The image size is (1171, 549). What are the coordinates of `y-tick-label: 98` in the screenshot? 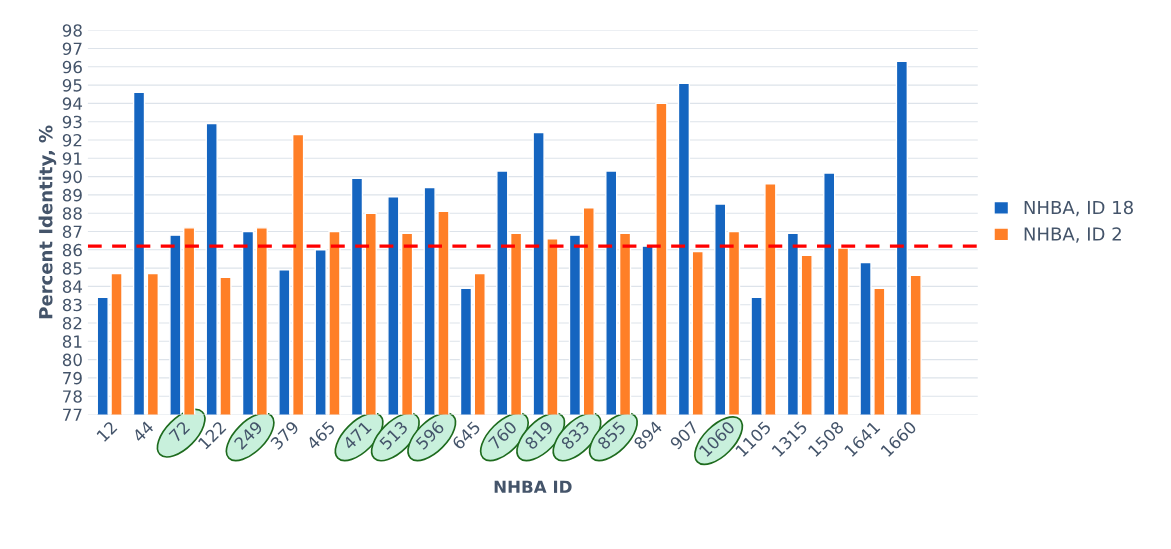 It's located at (72, 30).